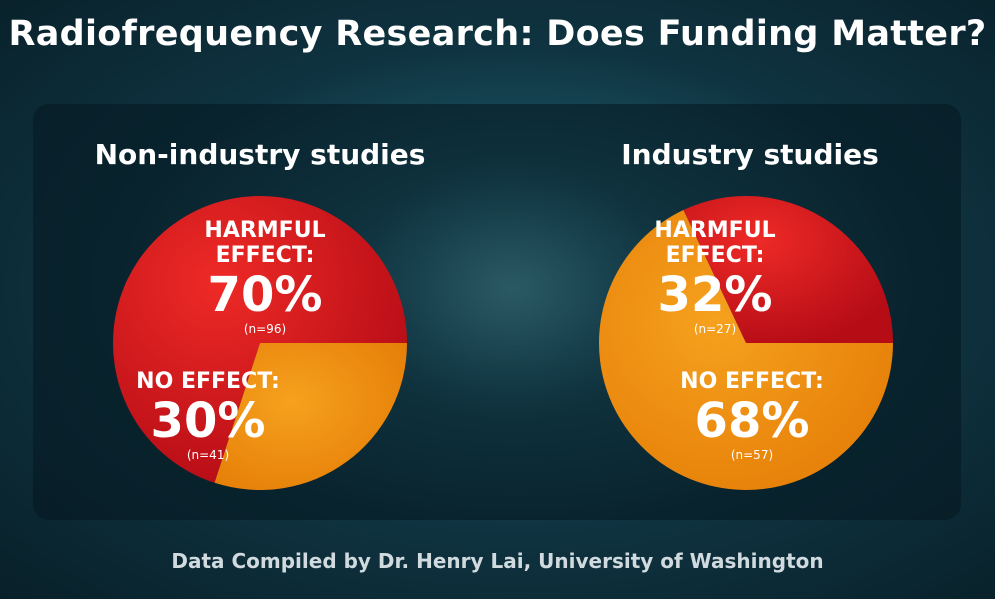 The width and height of the screenshot is (995, 599). I want to click on pie-industry, so click(745, 342).